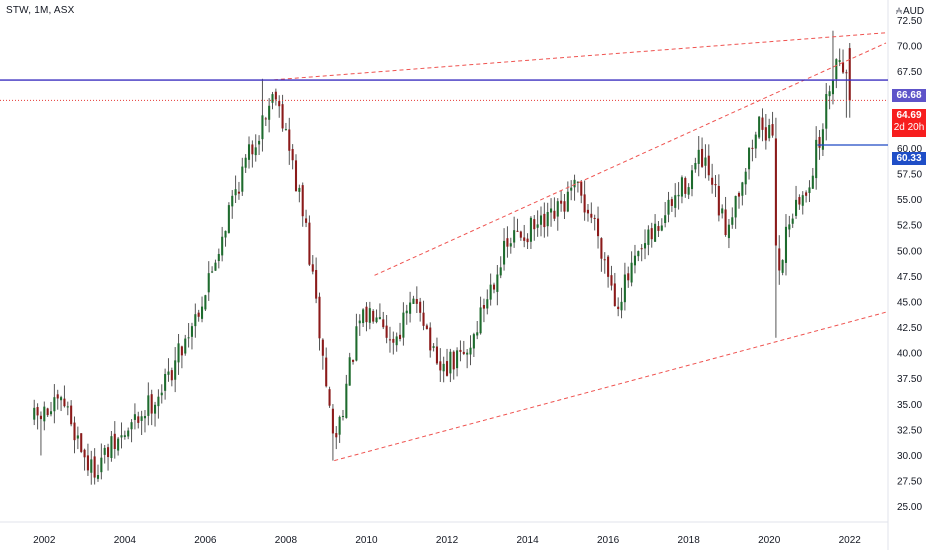 This screenshot has width=932, height=550. I want to click on y-tick-label: 27.50, so click(909, 482).